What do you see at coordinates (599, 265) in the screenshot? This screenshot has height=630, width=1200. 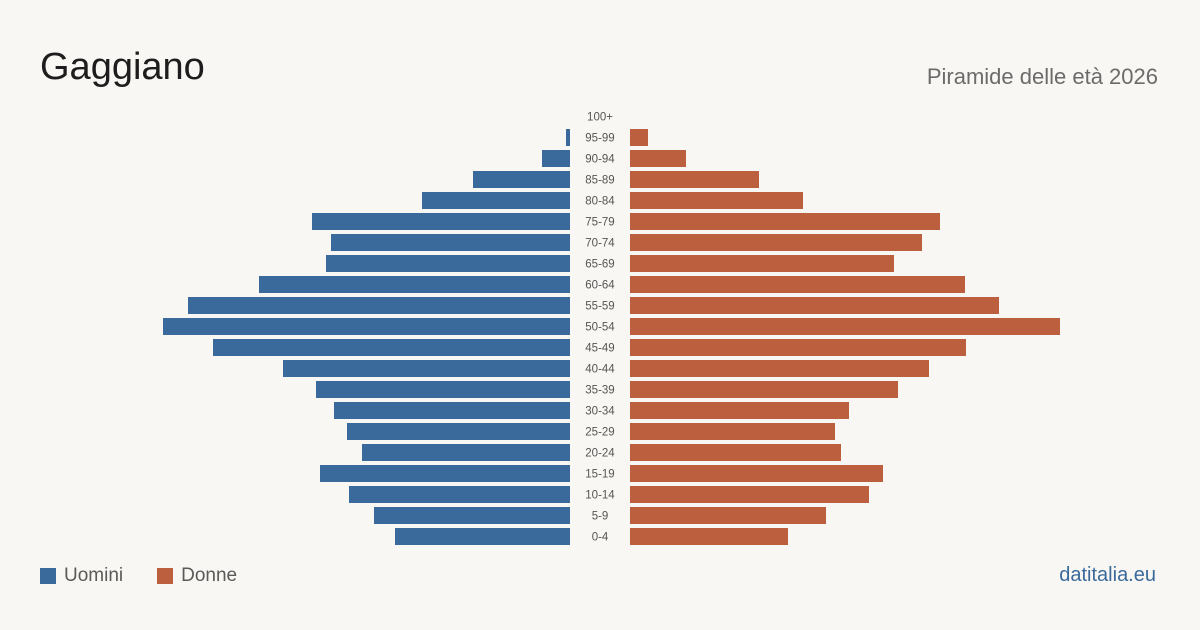 I see `age-label: 65-69` at bounding box center [599, 265].